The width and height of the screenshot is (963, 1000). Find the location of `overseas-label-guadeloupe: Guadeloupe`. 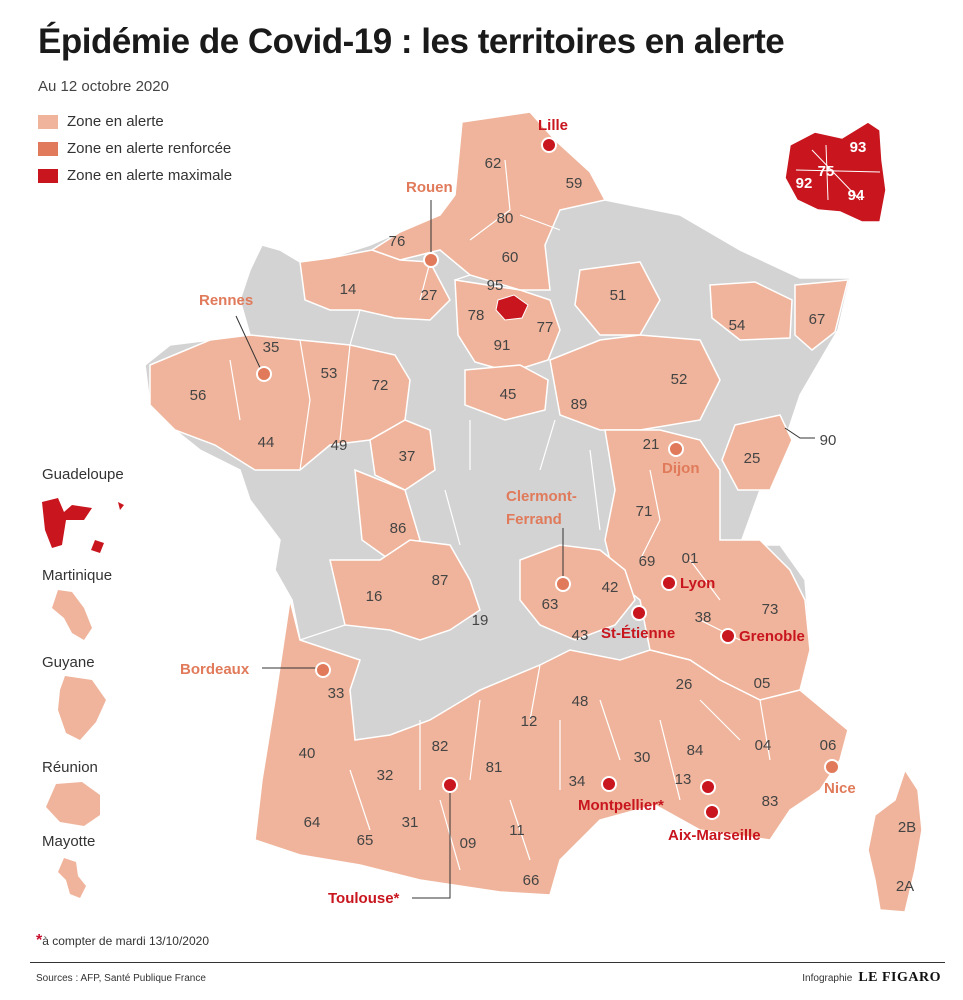

overseas-label-guadeloupe: Guadeloupe is located at coordinates (83, 474).